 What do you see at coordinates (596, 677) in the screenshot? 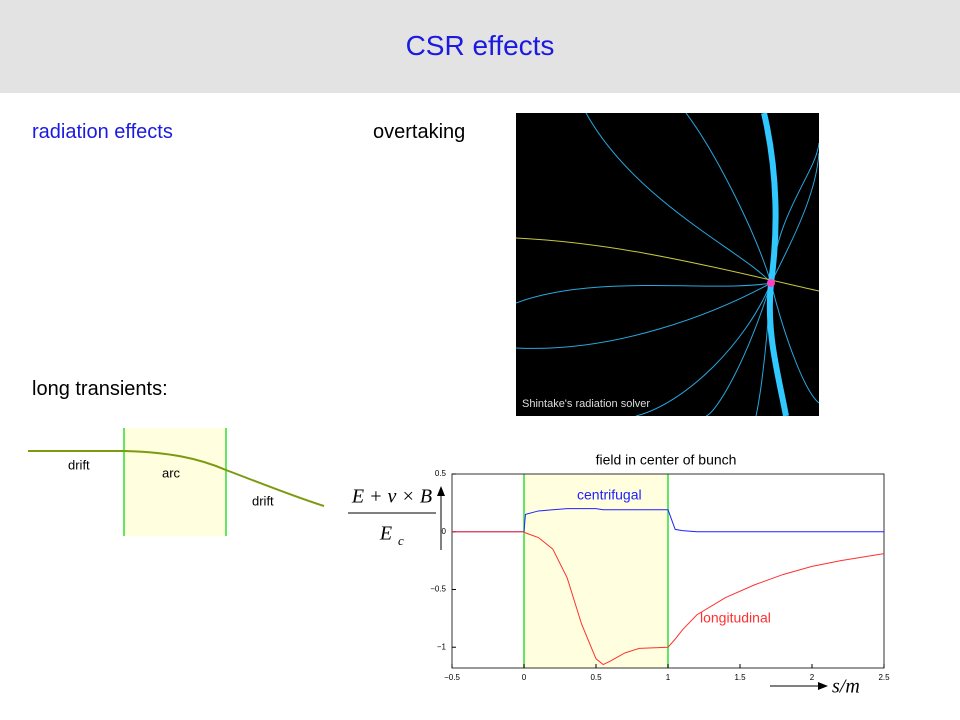
I see `x-tick-label: 0.5` at bounding box center [596, 677].